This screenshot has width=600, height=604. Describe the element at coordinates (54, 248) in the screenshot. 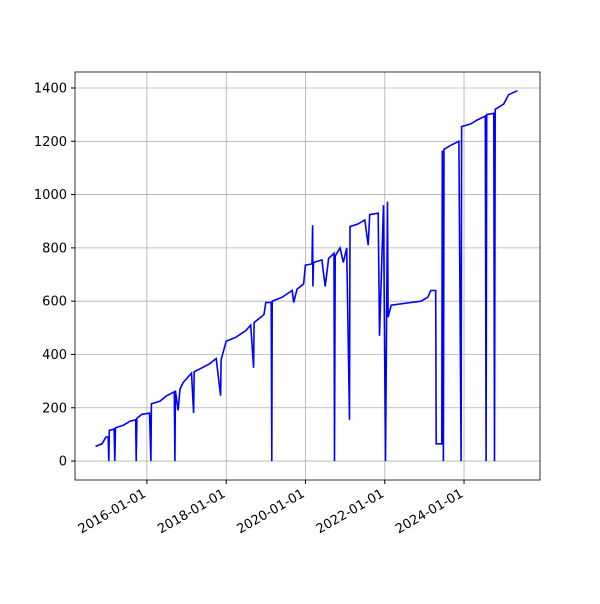

I see `y-tick-label: 800` at that location.